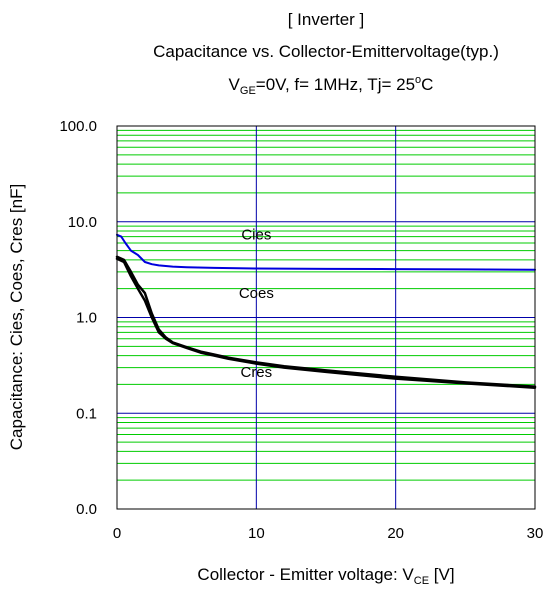  I want to click on chart-conditions: VGE=0V, f= 1MHz, Tj= 25oC, so click(331, 85).